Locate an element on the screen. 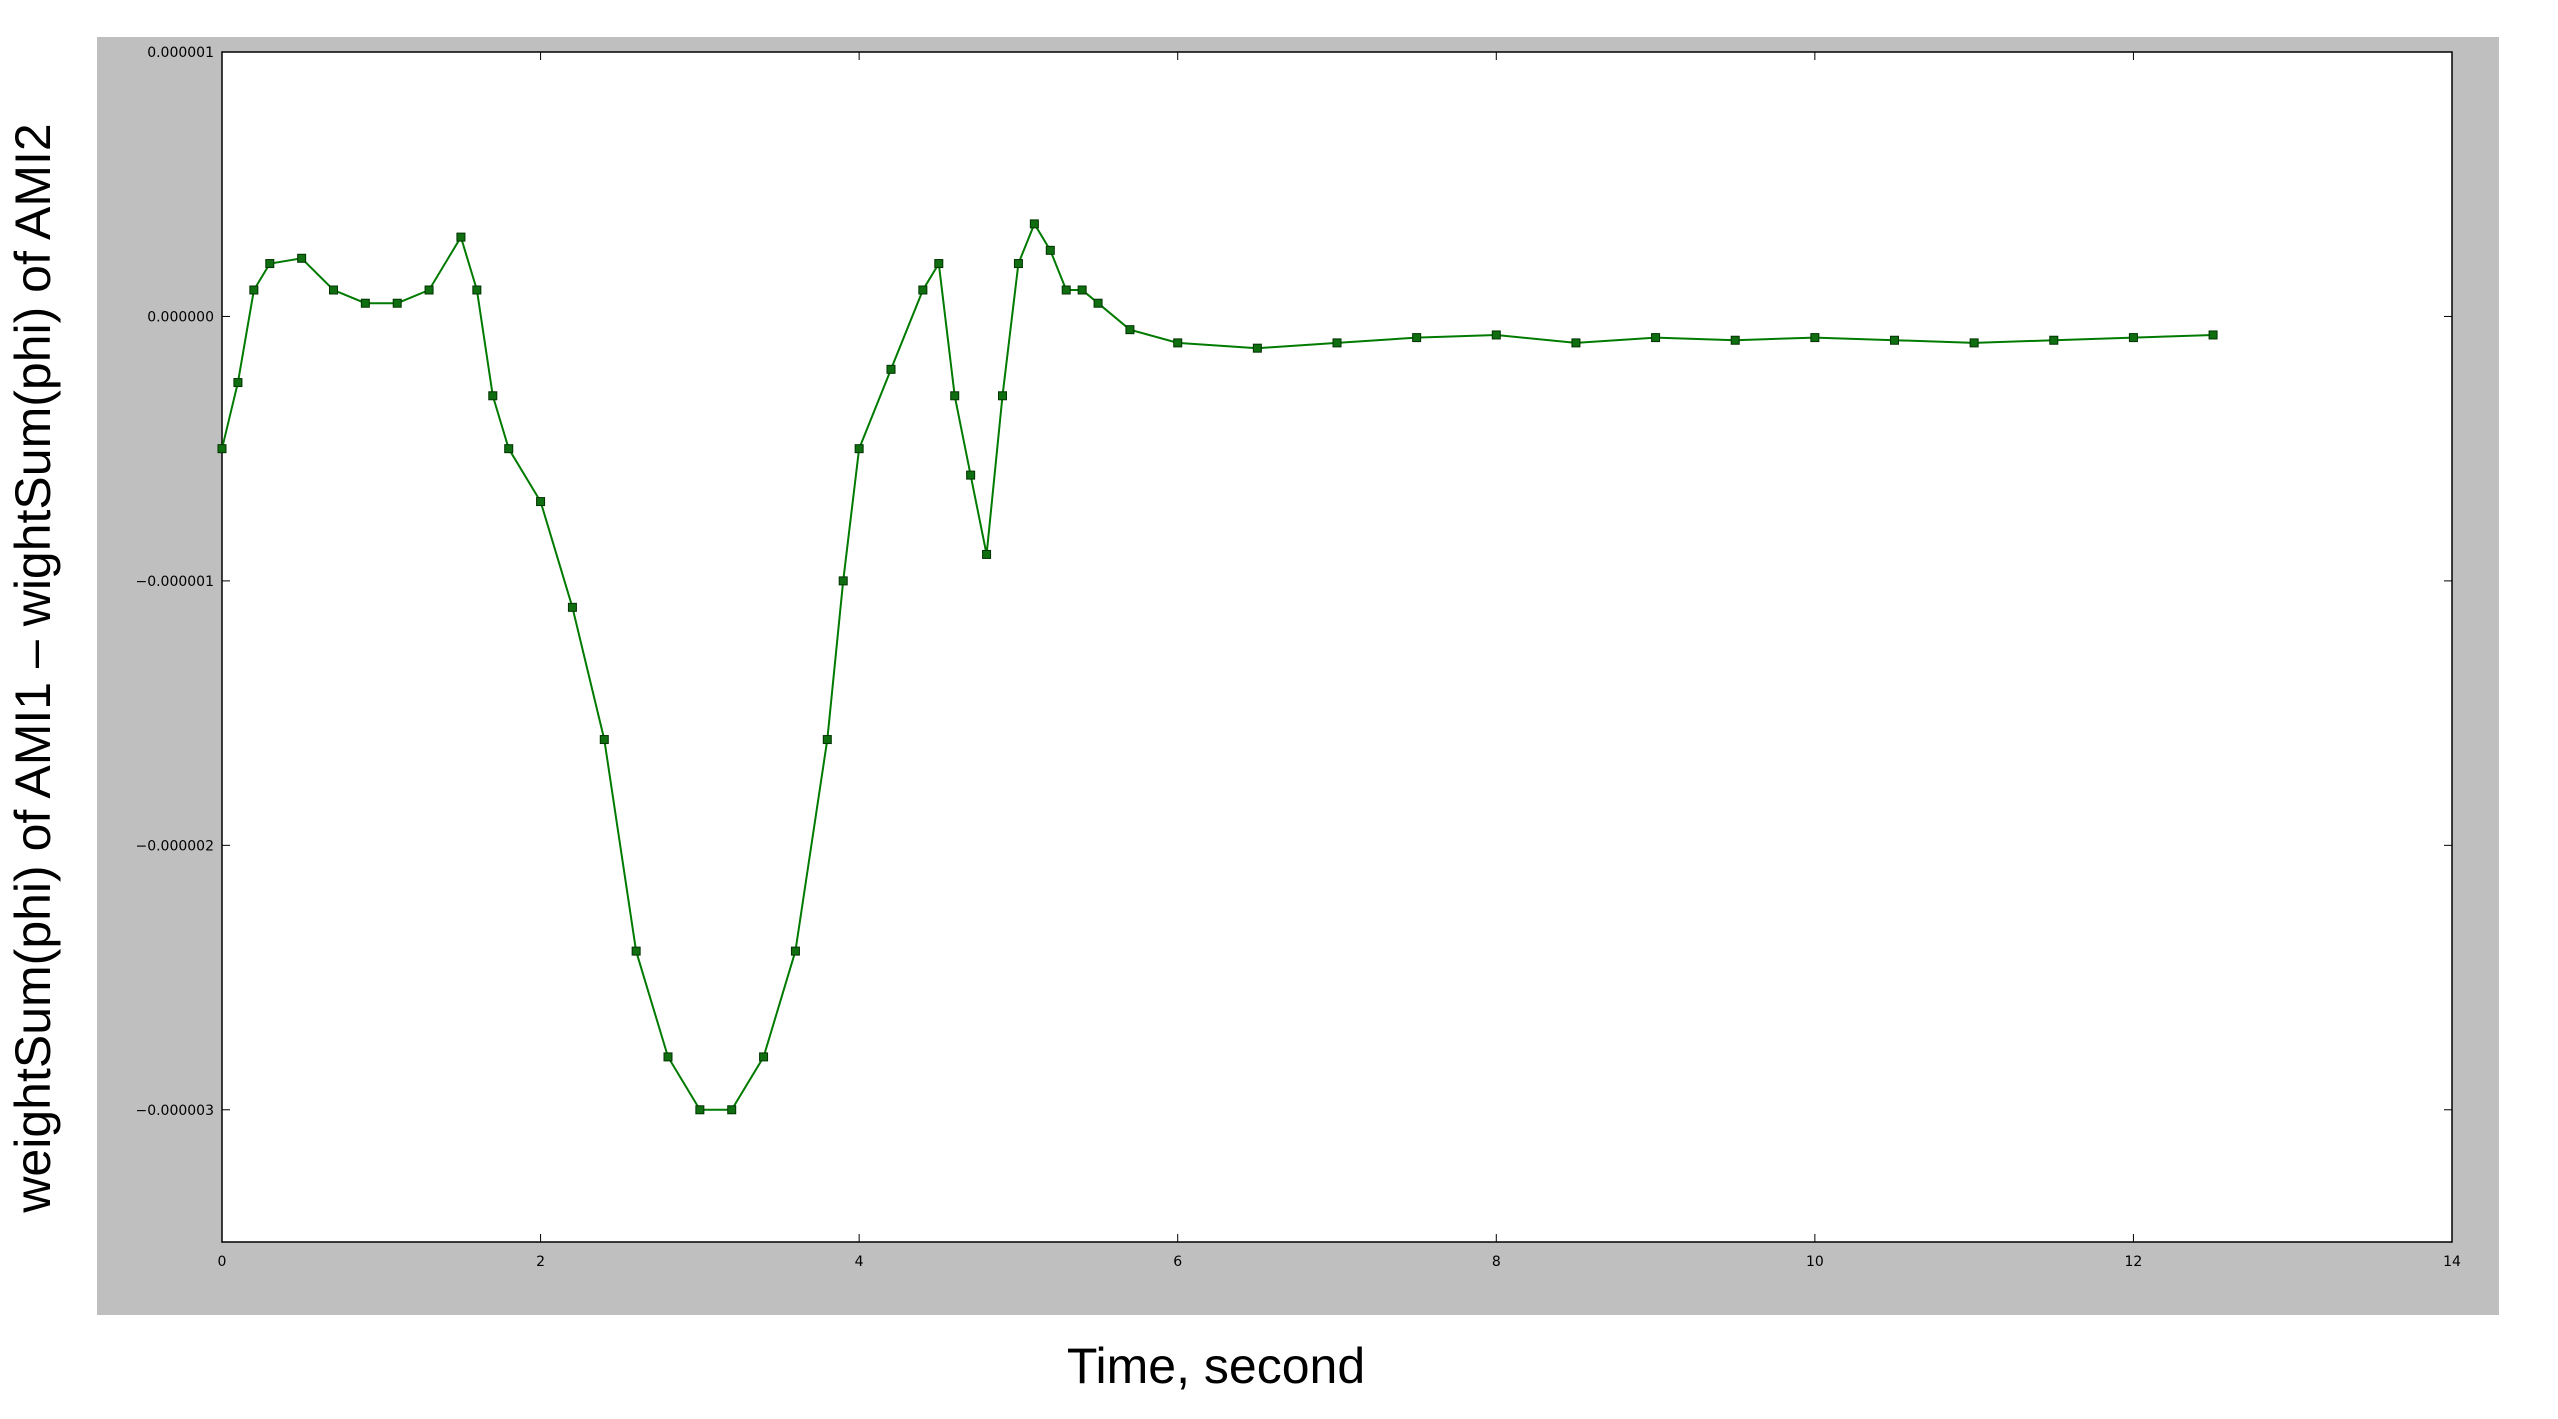 This screenshot has height=1419, width=2558. y-tick-label: −0.000001 is located at coordinates (174, 582).